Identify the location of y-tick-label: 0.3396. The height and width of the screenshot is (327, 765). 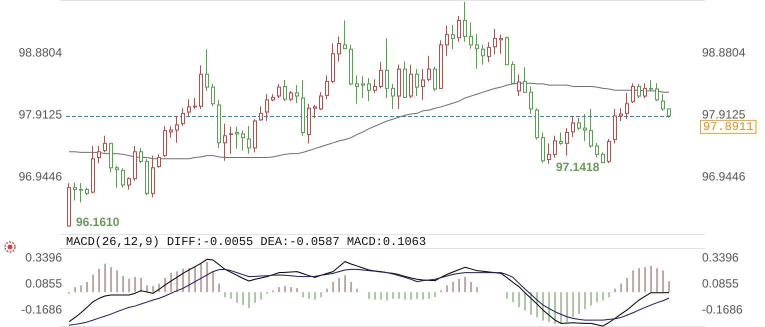
(43, 257).